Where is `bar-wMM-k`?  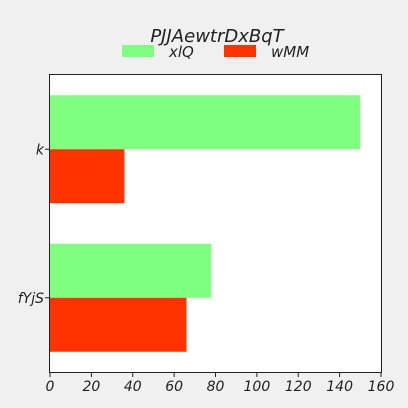 bar-wMM-k is located at coordinates (87, 176).